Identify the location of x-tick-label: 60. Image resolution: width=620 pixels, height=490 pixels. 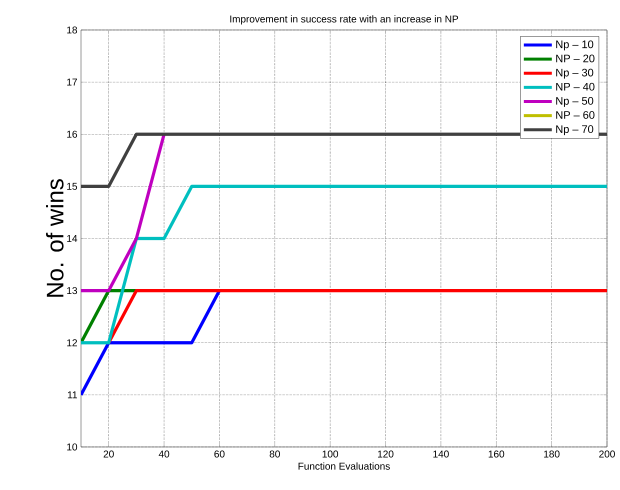
(219, 454).